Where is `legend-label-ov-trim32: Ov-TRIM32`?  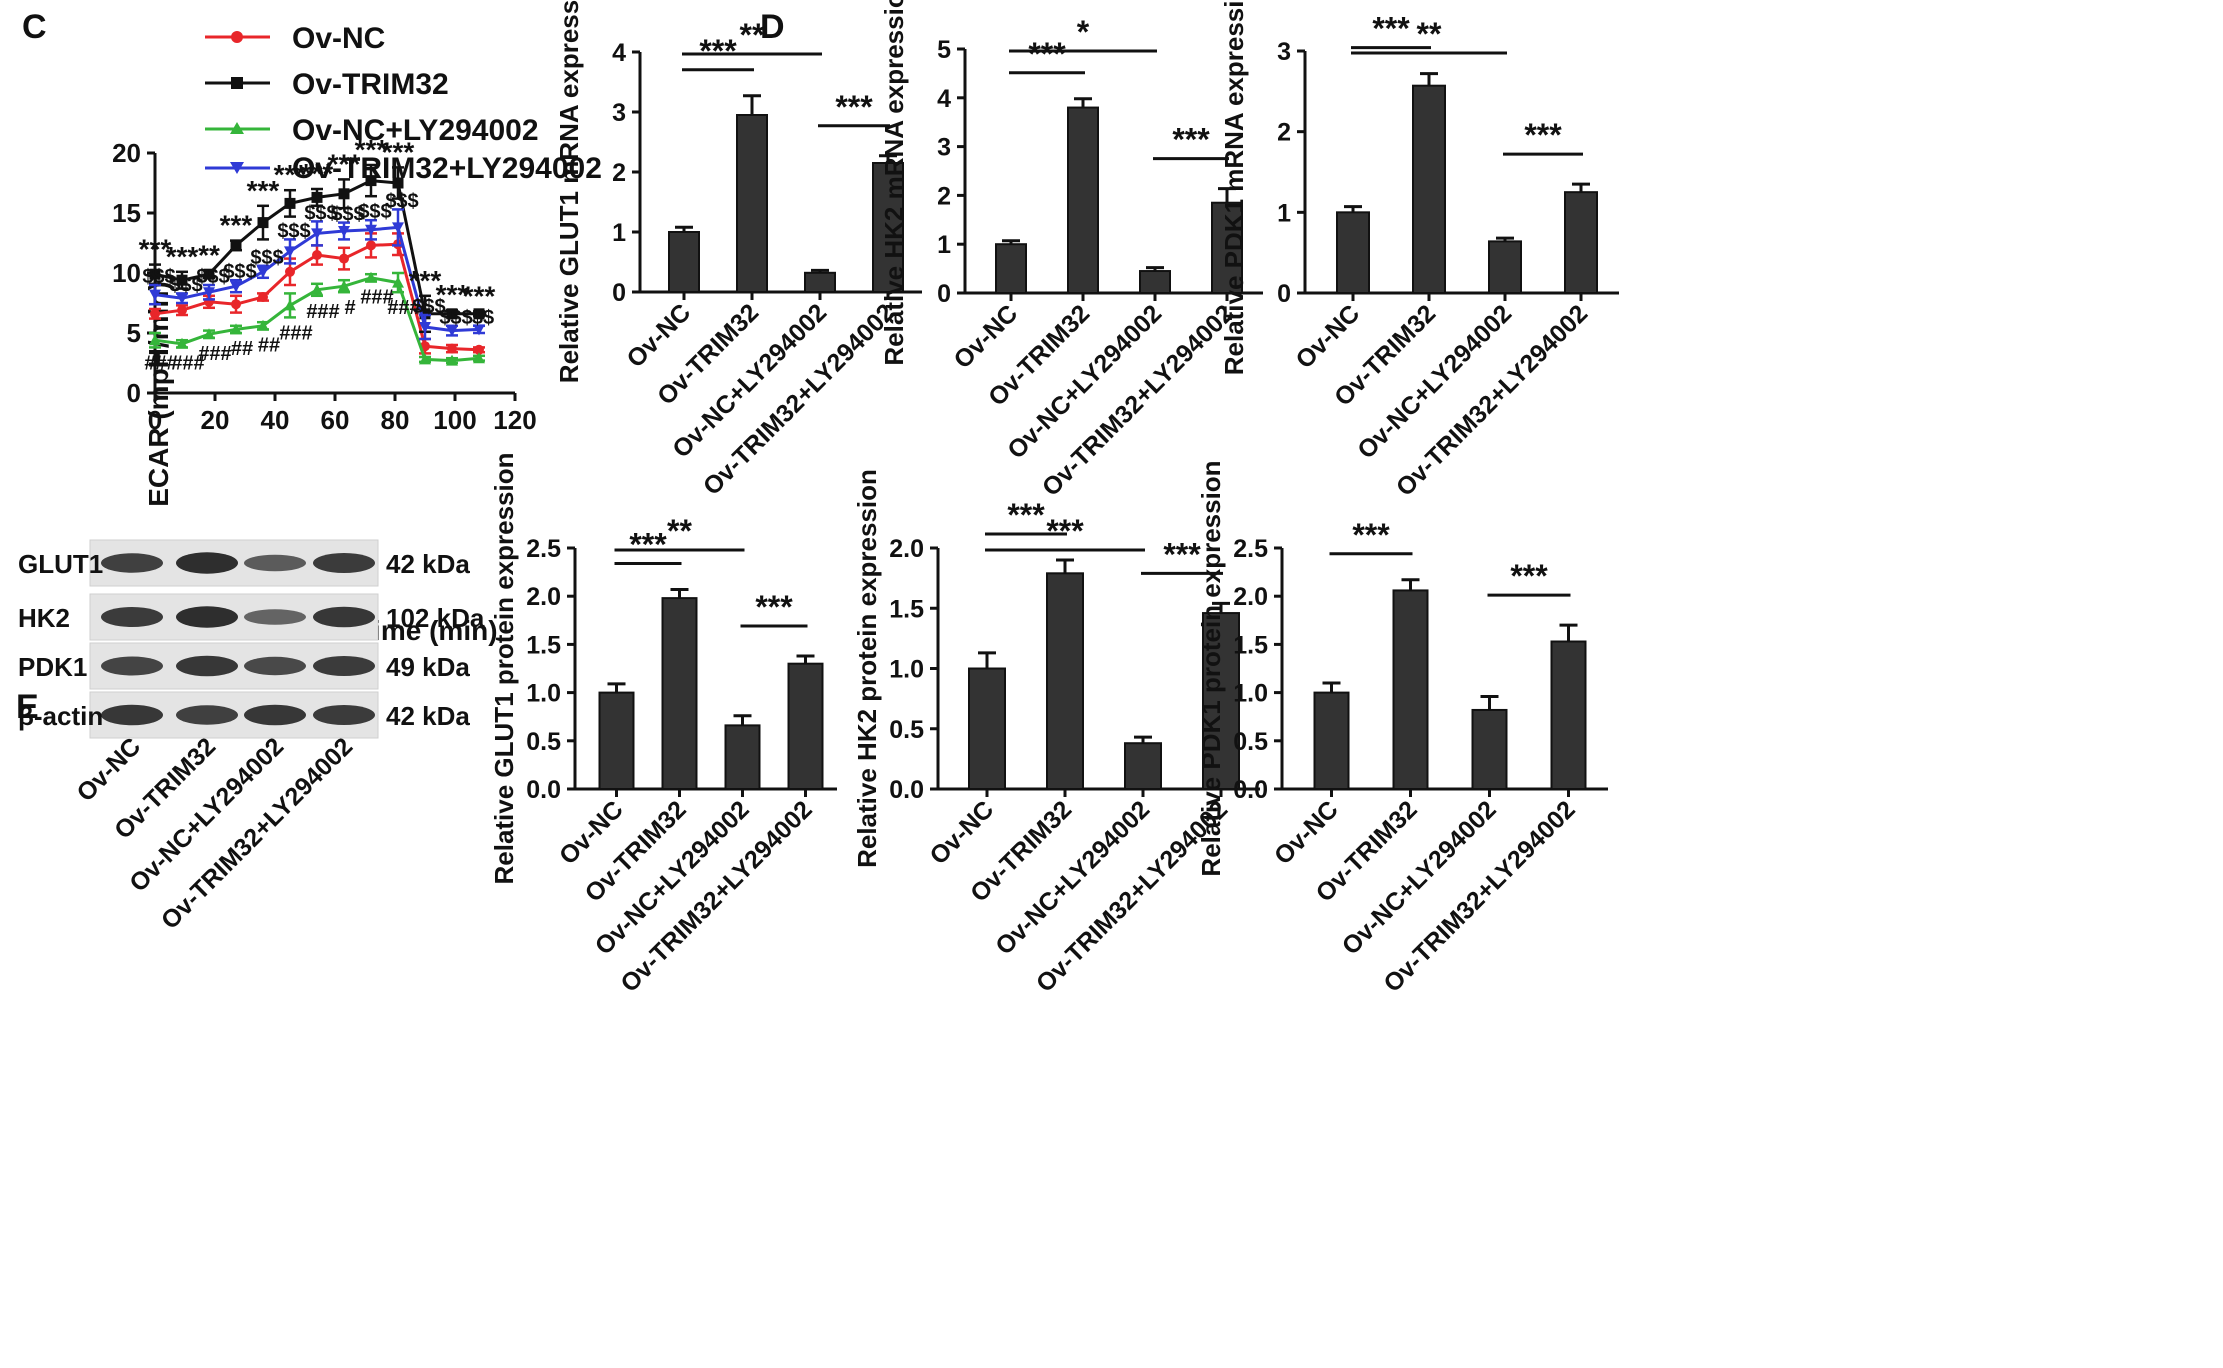
legend-label-ov-trim32: Ov-TRIM32 is located at coordinates (370, 84).